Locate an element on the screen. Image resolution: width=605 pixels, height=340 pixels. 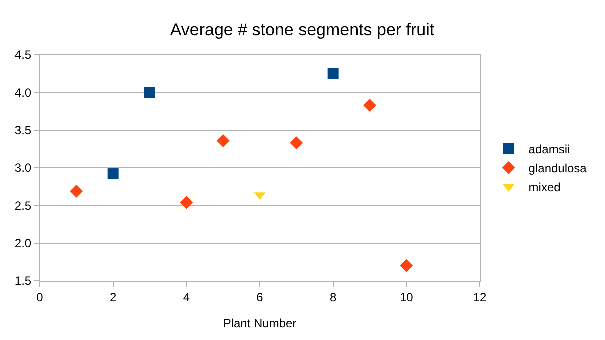
y-tick-label: 4.5 is located at coordinates (23, 55).